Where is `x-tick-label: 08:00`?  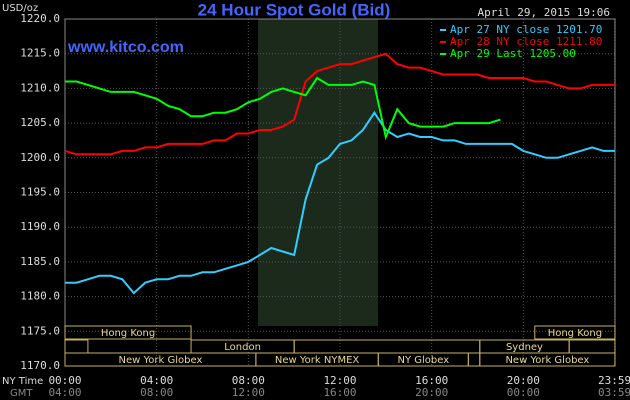
x-tick-label: 08:00 is located at coordinates (248, 380).